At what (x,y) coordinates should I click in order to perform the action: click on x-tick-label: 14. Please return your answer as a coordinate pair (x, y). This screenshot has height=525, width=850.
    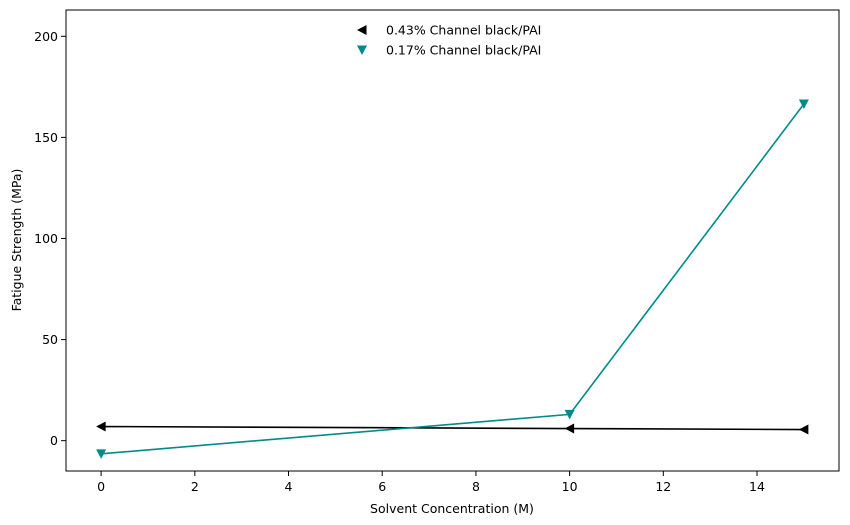
    Looking at the image, I should click on (757, 486).